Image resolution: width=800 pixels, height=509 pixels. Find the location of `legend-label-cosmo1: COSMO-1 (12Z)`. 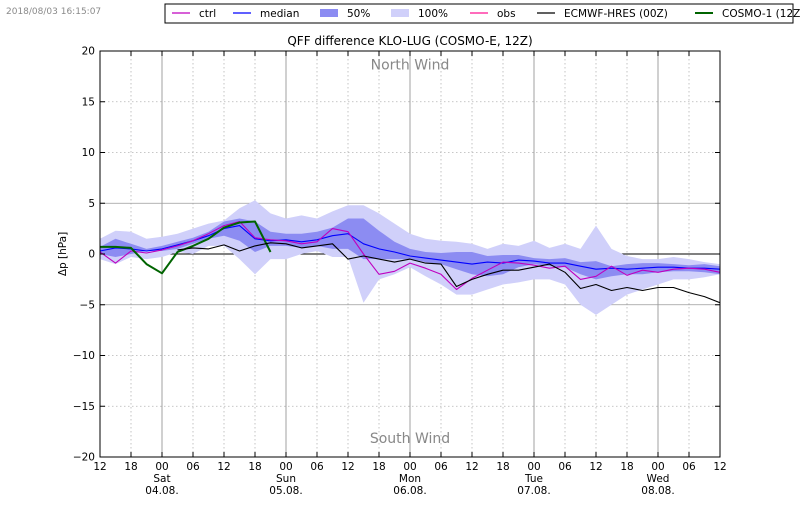

legend-label-cosmo1: COSMO-1 (12Z) is located at coordinates (761, 14).